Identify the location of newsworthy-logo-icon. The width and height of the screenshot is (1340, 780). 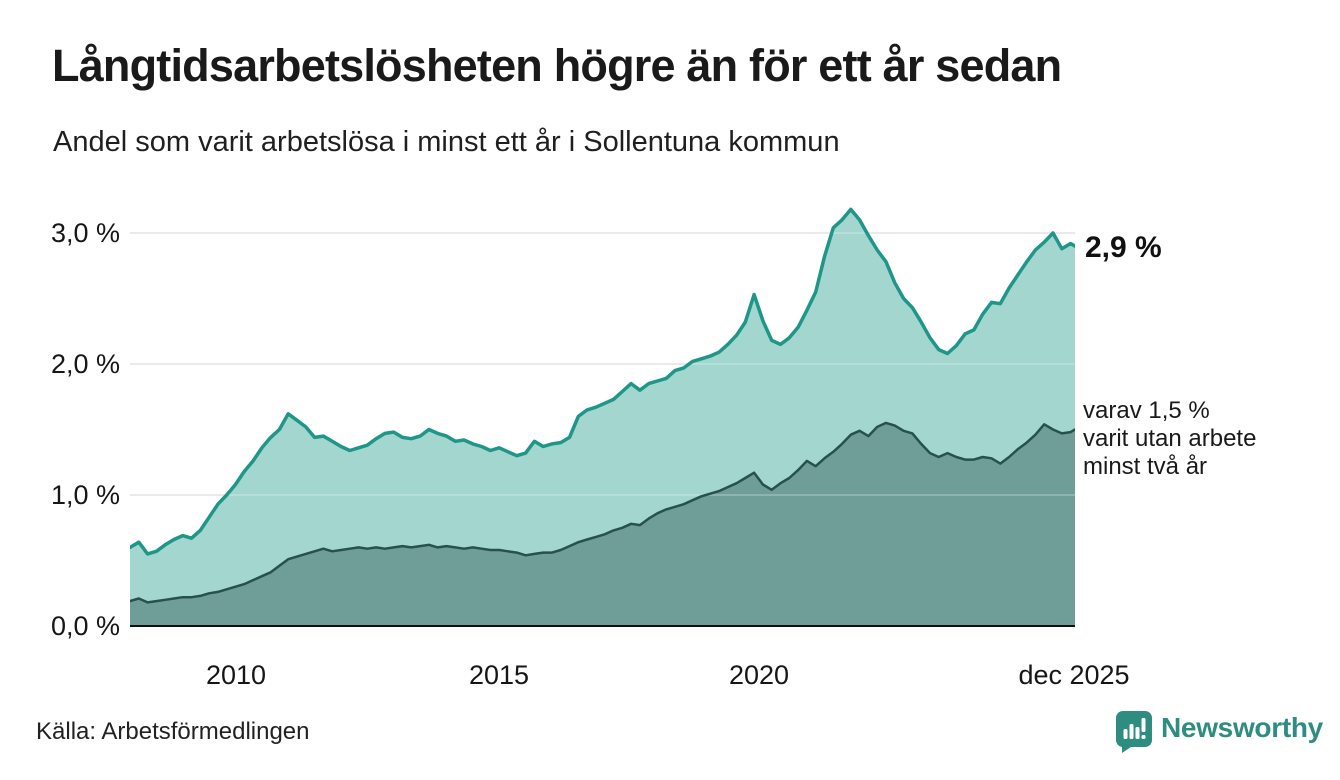
(1134, 732).